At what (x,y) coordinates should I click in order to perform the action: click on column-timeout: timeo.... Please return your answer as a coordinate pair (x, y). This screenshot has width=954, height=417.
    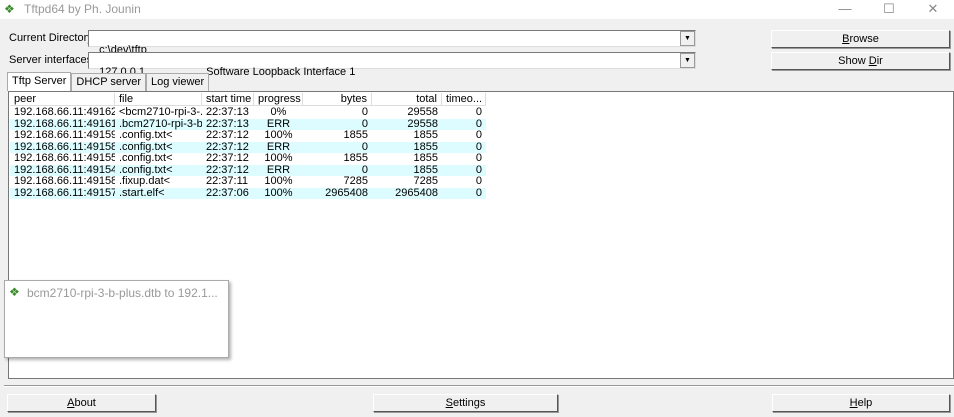
    Looking at the image, I should click on (464, 99).